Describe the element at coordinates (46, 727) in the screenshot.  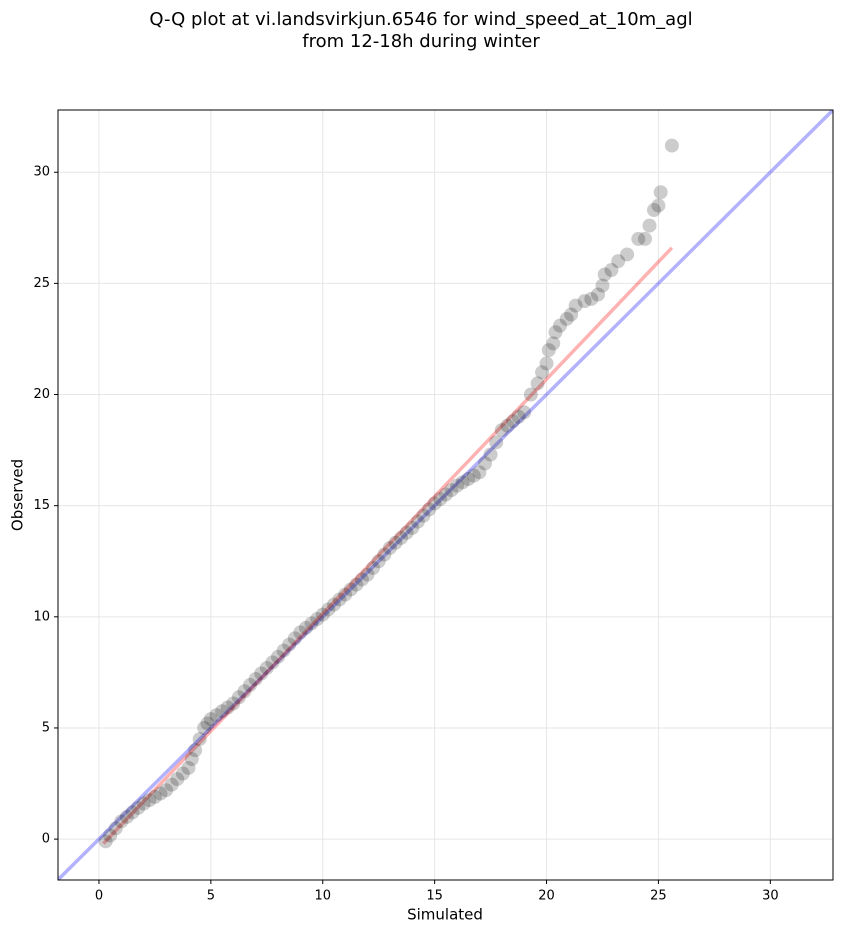
I see `y-tick-label: 5` at that location.